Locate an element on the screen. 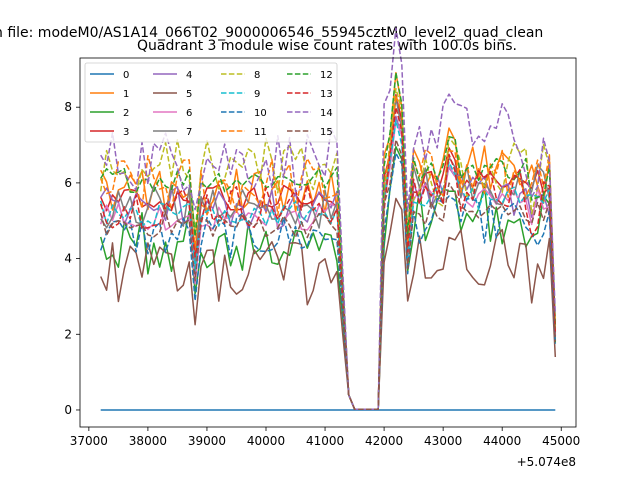  y-tick-label: 4 is located at coordinates (68, 259).